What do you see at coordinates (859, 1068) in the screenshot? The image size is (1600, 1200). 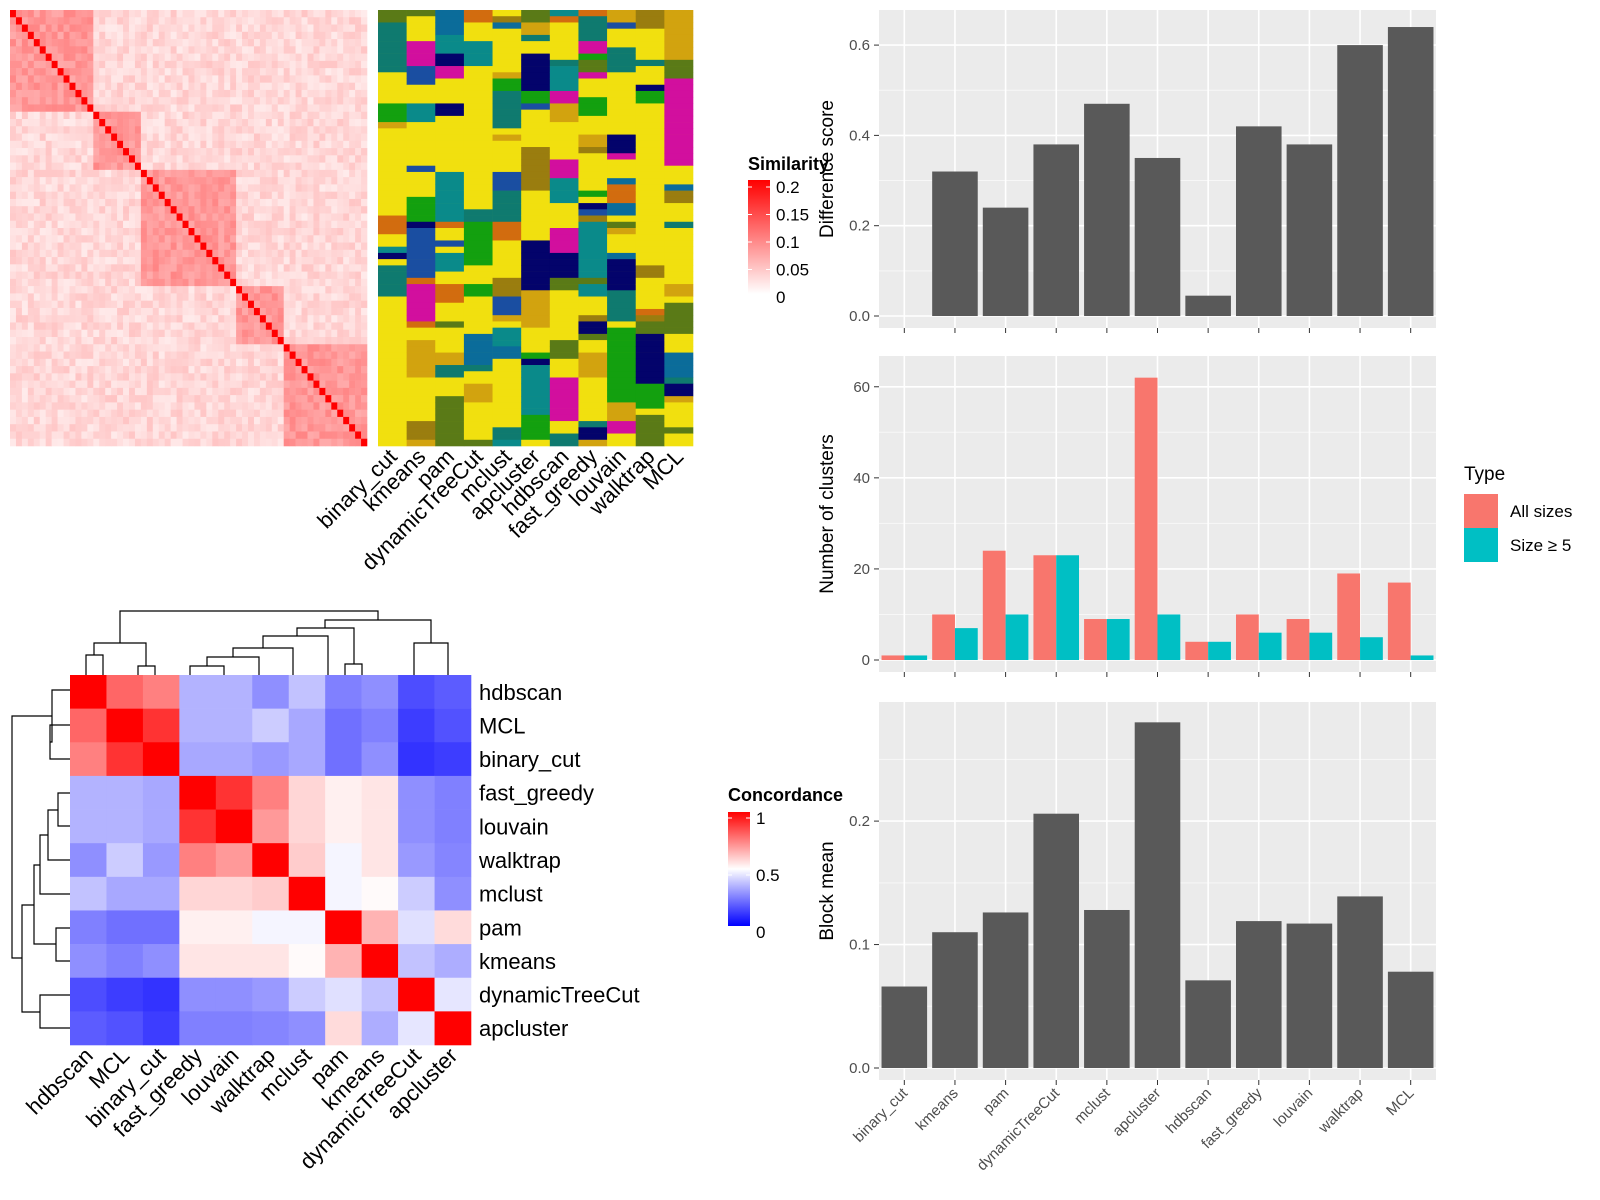 I see `y-tick-label: 0.0` at bounding box center [859, 1068].